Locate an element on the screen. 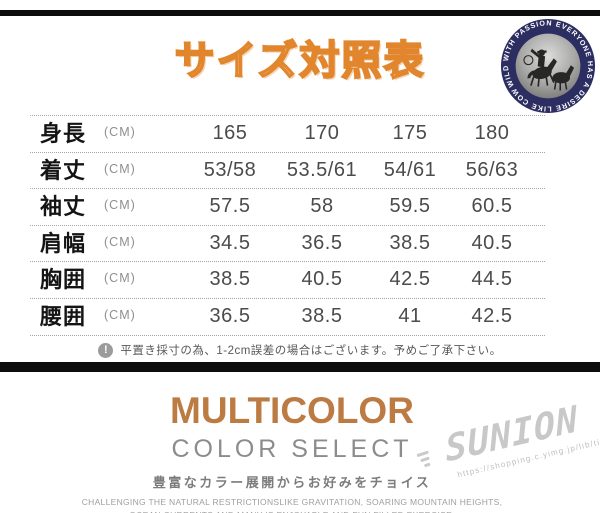 The height and width of the screenshot is (513, 600). table-row: 腰囲 (CM) 36.5 38.5 41 42.5 is located at coordinates (287, 316).